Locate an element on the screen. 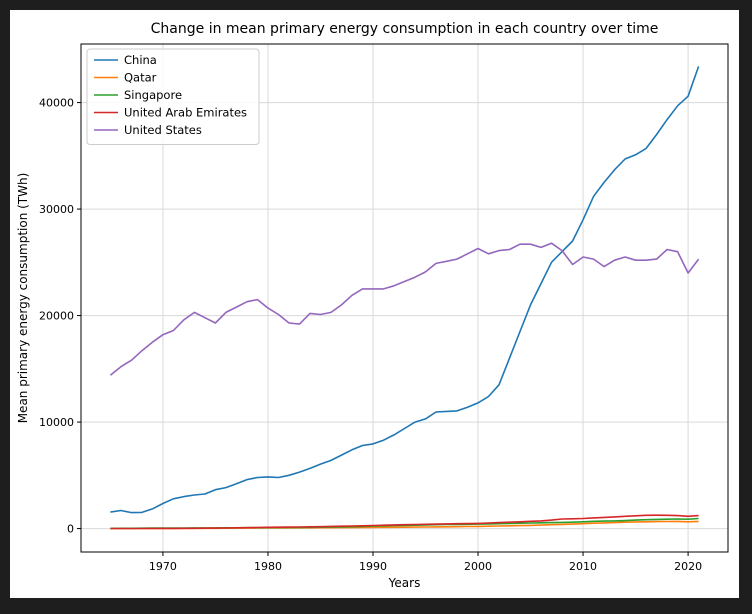 This screenshot has width=752, height=614. x-tick-label: 2010 is located at coordinates (583, 566).